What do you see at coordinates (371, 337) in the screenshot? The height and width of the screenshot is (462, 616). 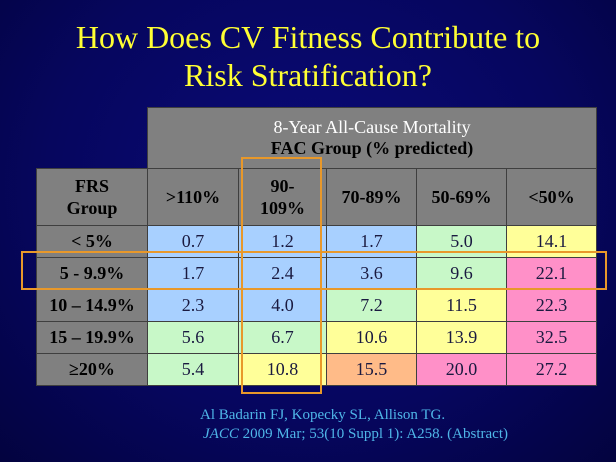 I see `table-cell: 10.6` at bounding box center [371, 337].